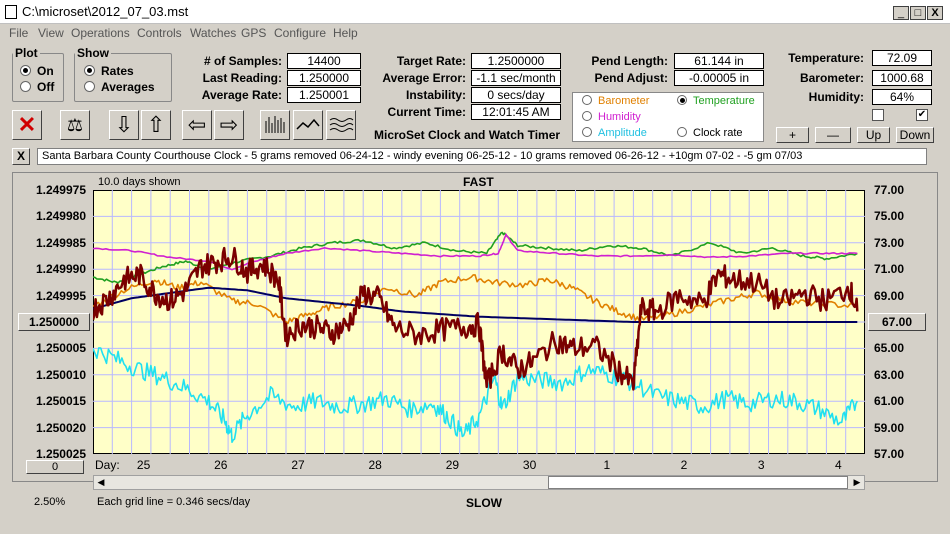 This screenshot has height=534, width=950. Describe the element at coordinates (55, 467) in the screenshot. I see `offset-button: 0` at that location.